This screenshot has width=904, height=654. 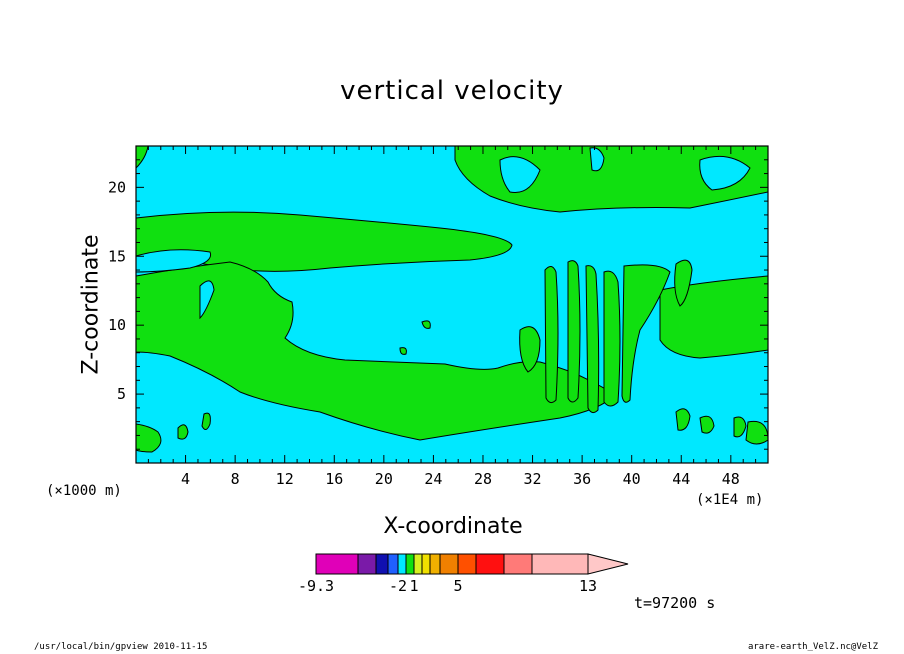 What do you see at coordinates (285, 479) in the screenshot?
I see `x-tick-label: 12` at bounding box center [285, 479].